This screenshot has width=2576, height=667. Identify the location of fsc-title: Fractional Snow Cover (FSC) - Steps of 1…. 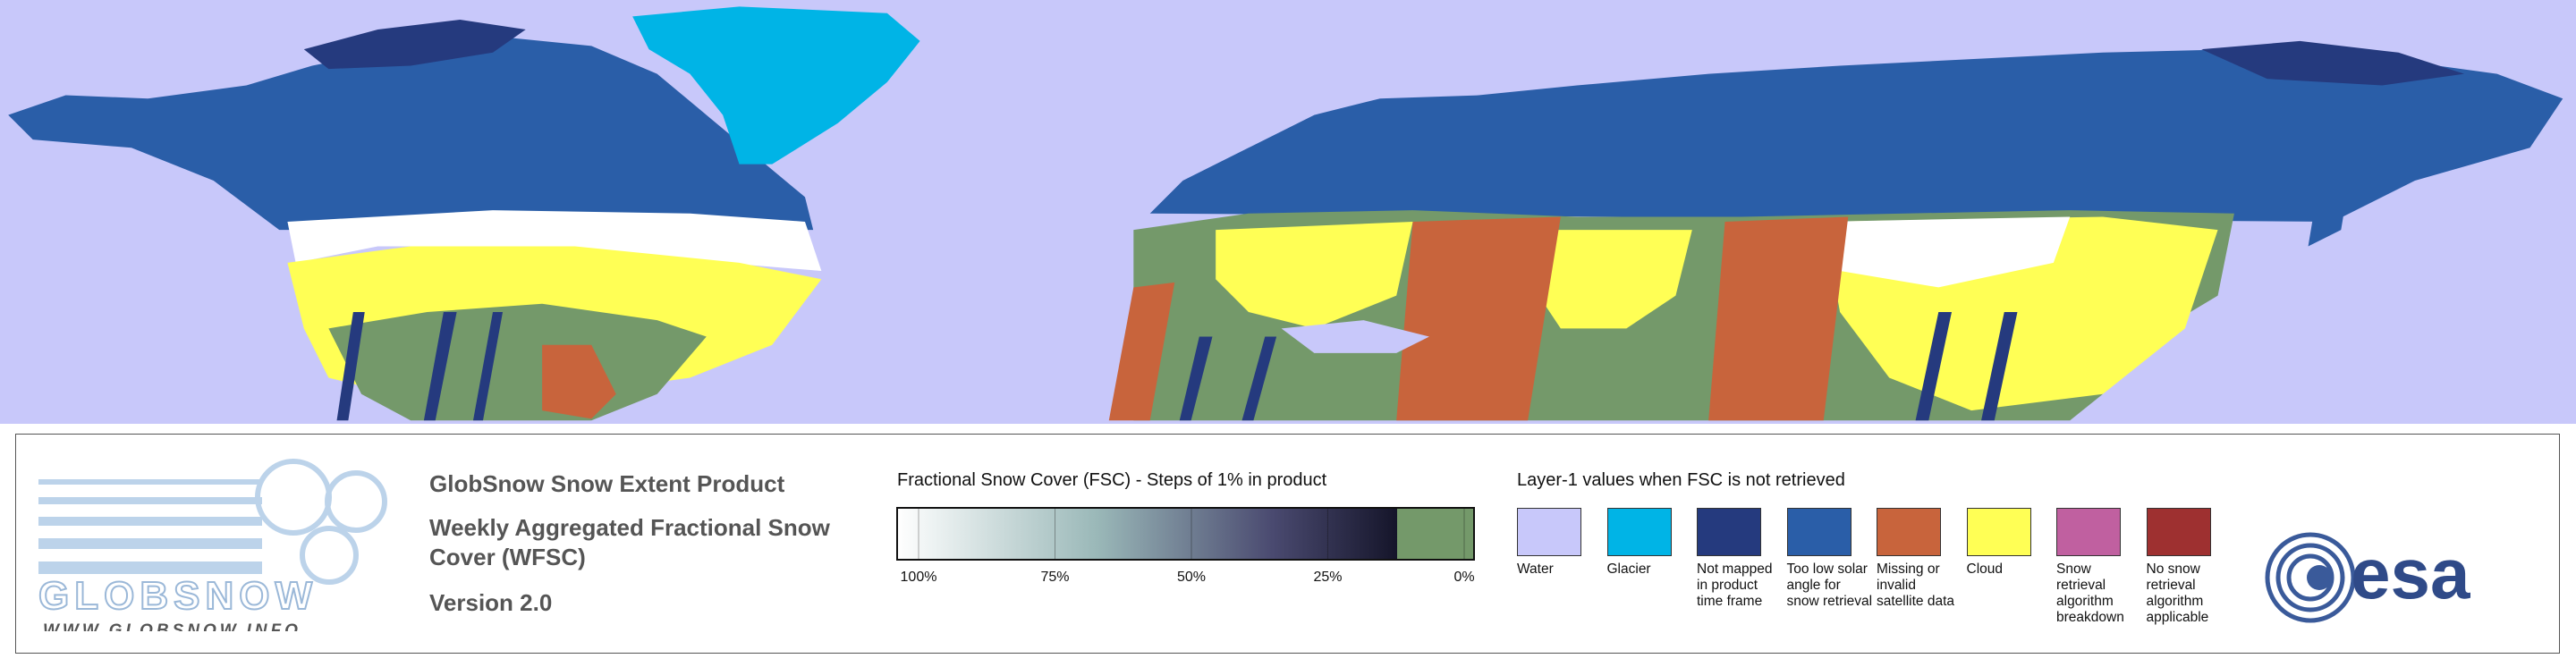
(1112, 480).